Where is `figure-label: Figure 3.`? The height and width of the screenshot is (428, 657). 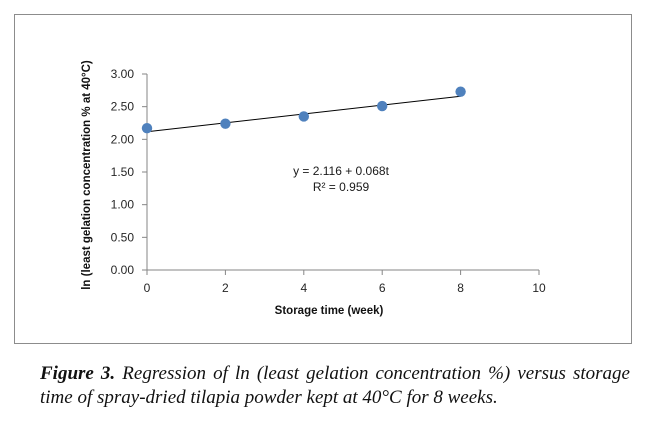
figure-label: Figure 3. is located at coordinates (78, 373).